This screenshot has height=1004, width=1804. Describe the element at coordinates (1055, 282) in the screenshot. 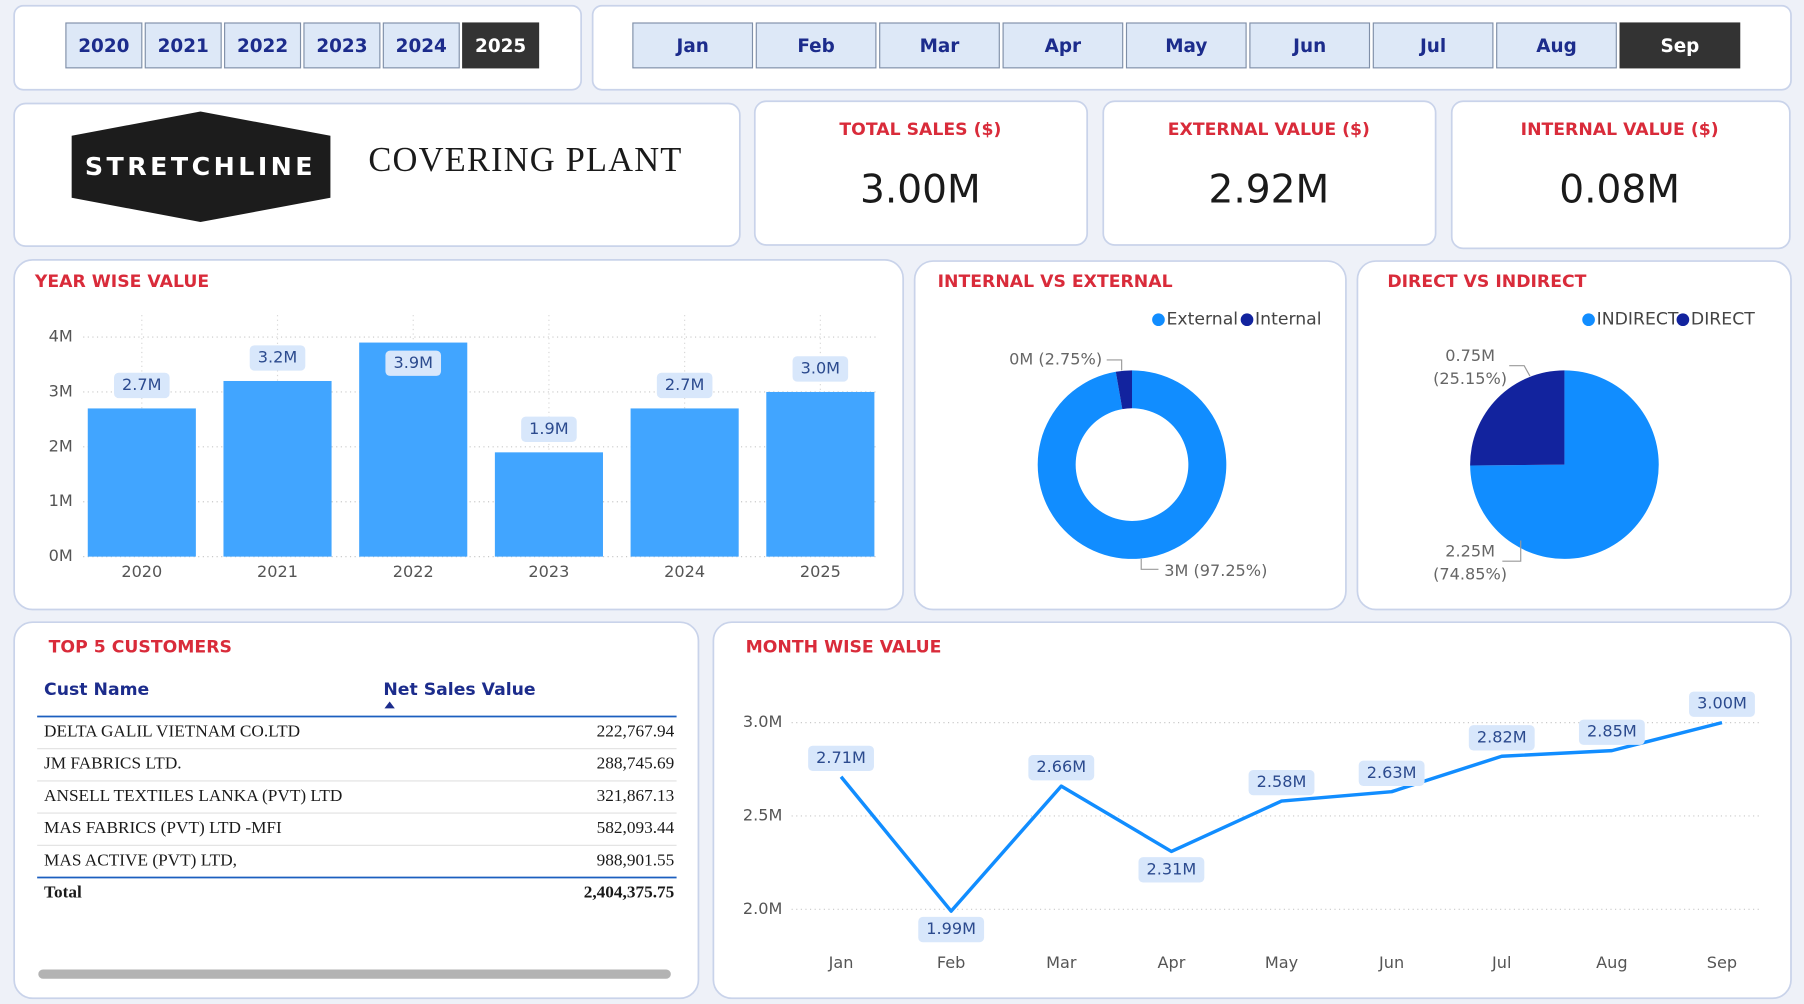

I see `chart-title: INTERNAL VS EXTERNAL` at that location.